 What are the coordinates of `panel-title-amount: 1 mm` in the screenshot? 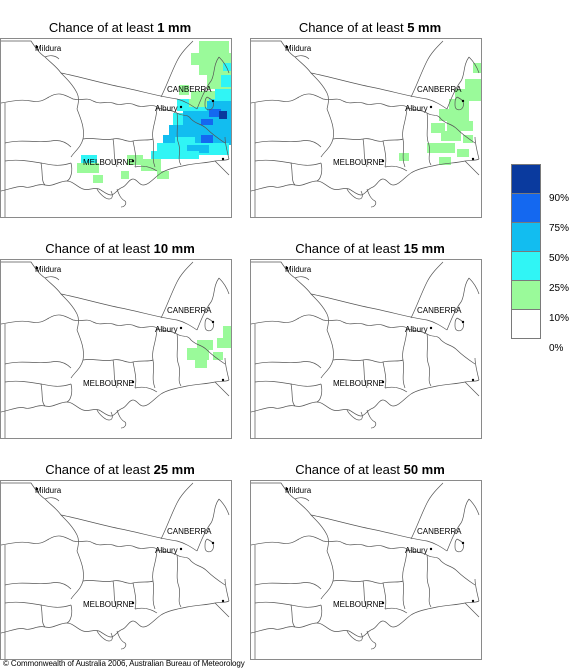 It's located at (174, 27).